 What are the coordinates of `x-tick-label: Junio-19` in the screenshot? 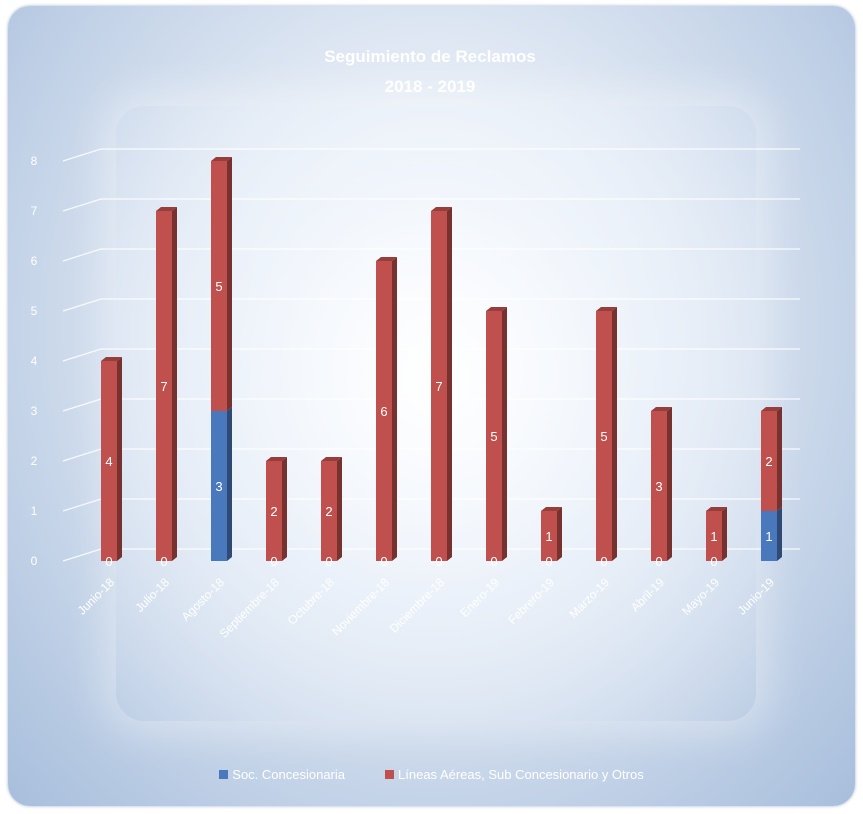 It's located at (756, 596).